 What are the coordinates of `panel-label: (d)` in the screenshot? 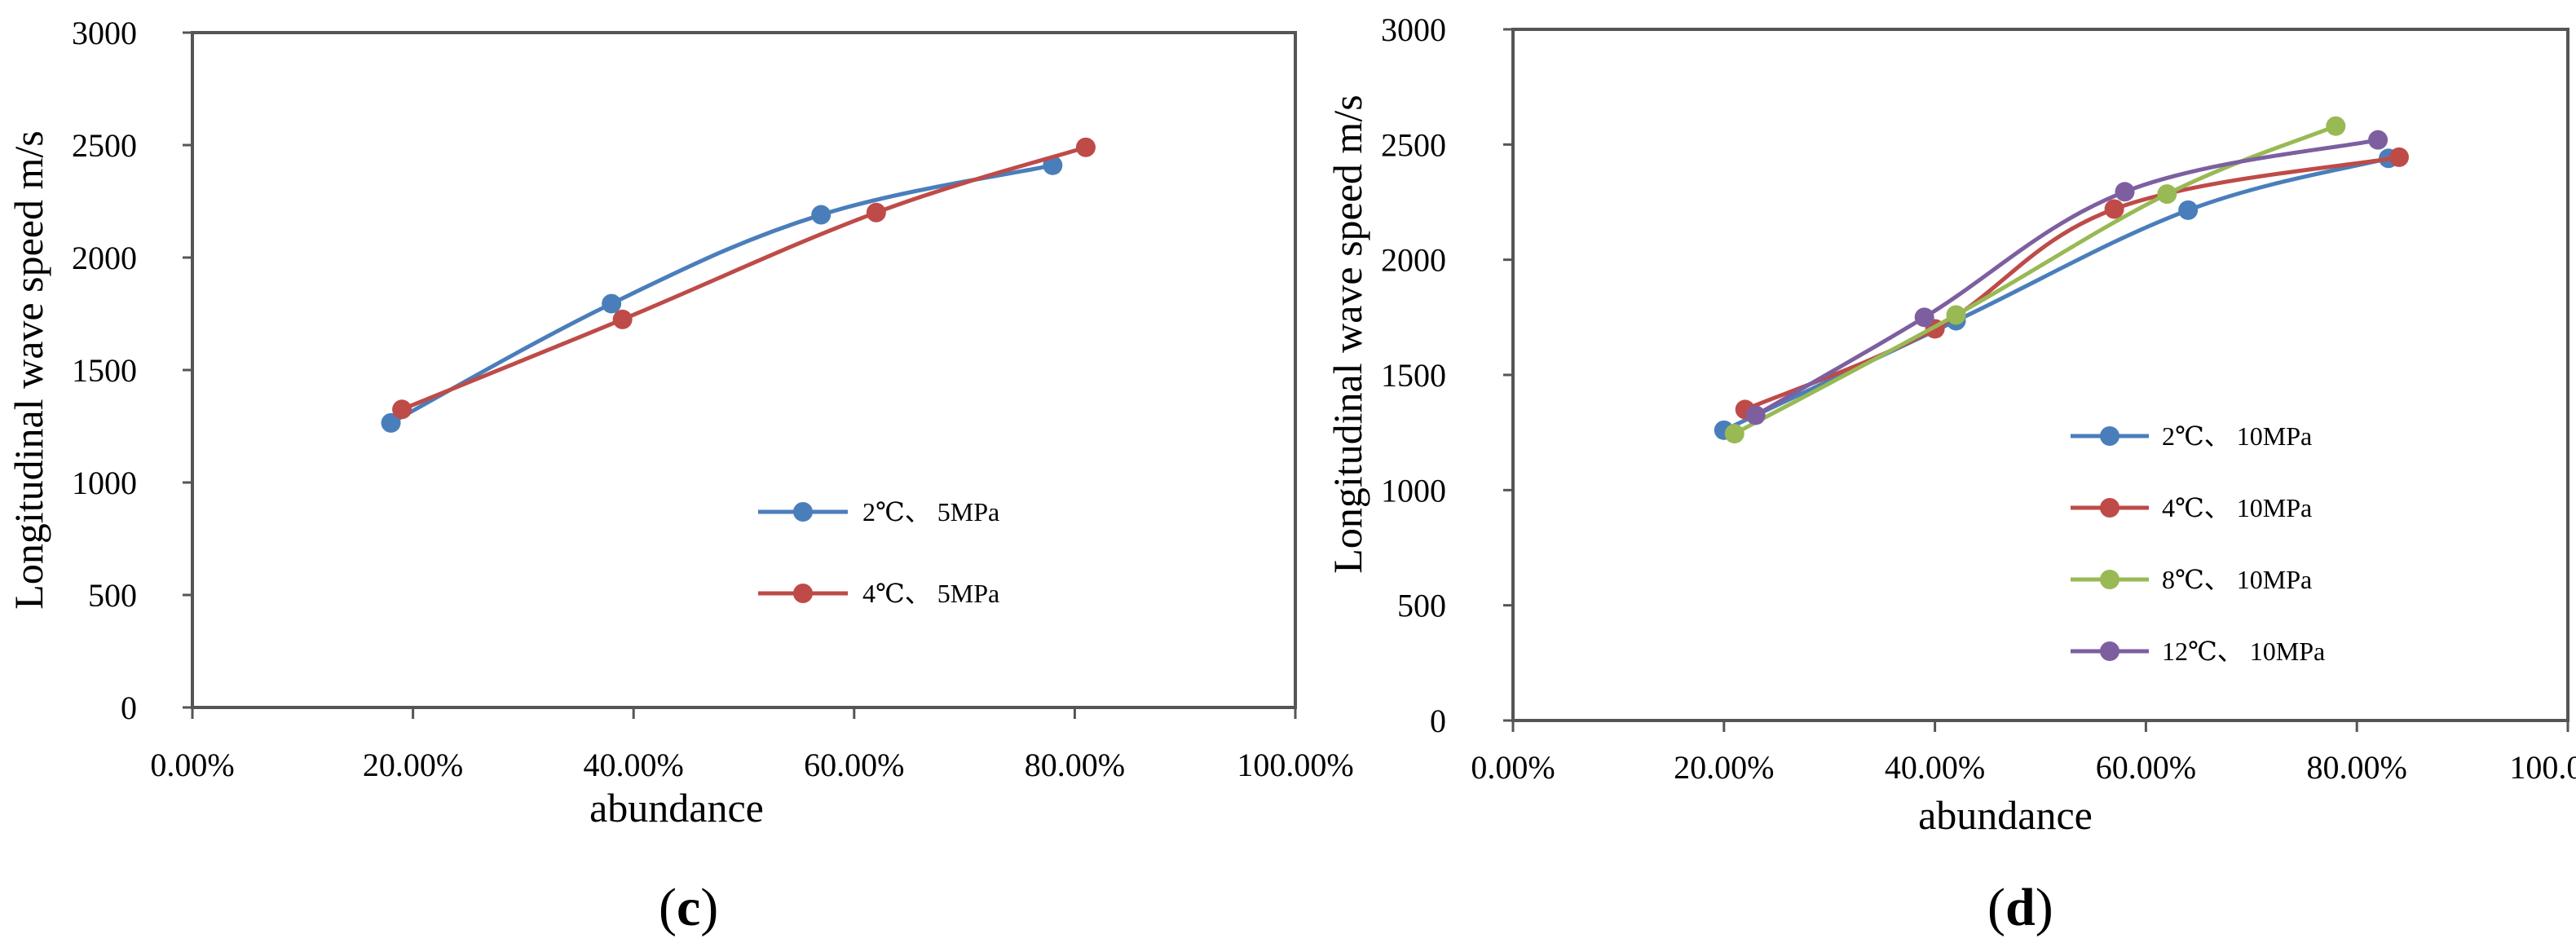 It's located at (2020, 907).